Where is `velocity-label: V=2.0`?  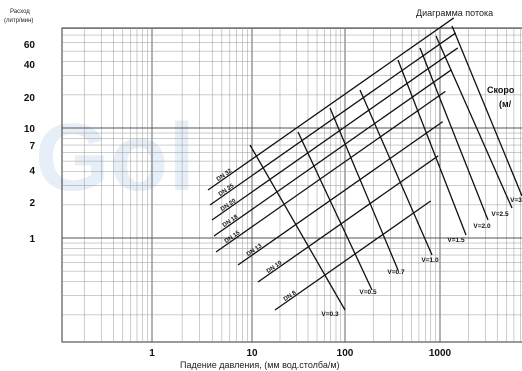
velocity-label: V=2.0 is located at coordinates (482, 226).